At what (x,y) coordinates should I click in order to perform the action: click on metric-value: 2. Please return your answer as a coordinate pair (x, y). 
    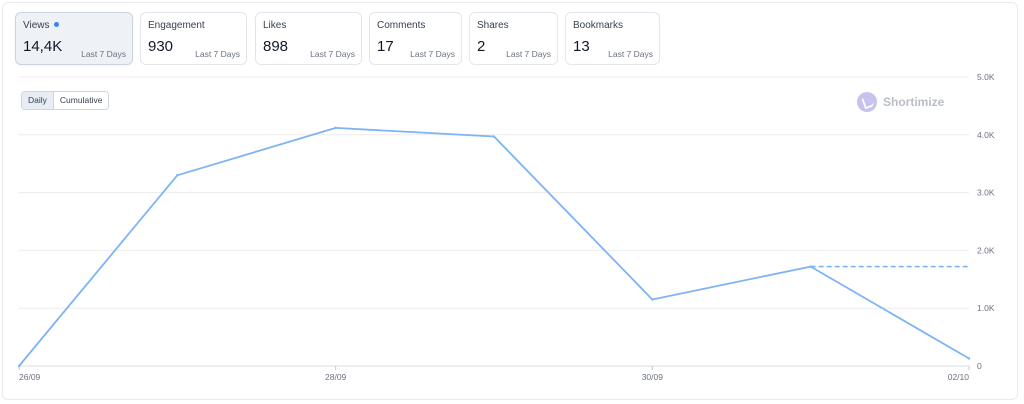
    Looking at the image, I should click on (481, 46).